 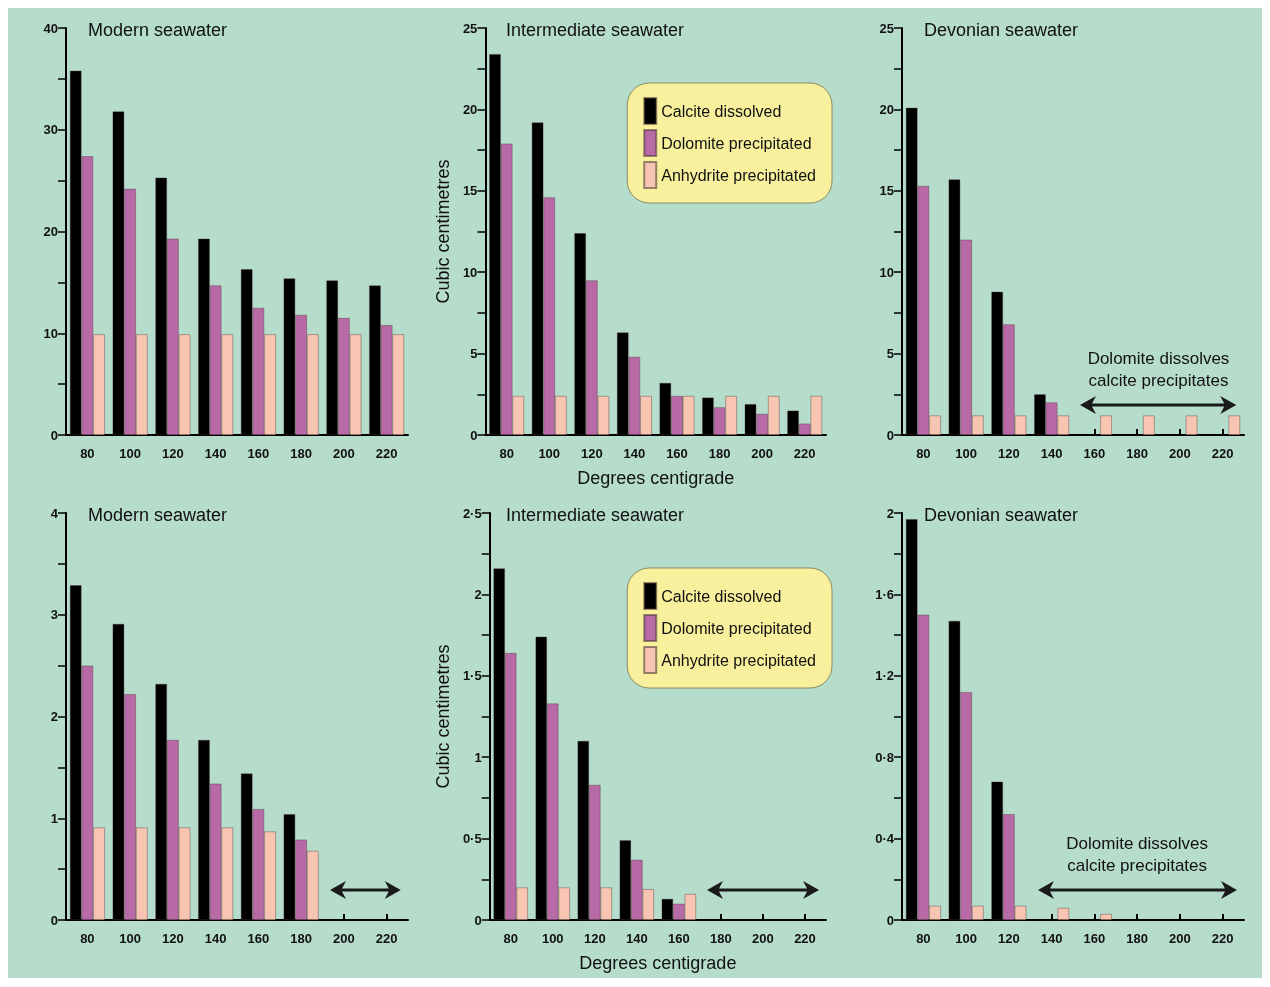 What do you see at coordinates (54, 513) in the screenshot?
I see `y-tick-label: 4` at bounding box center [54, 513].